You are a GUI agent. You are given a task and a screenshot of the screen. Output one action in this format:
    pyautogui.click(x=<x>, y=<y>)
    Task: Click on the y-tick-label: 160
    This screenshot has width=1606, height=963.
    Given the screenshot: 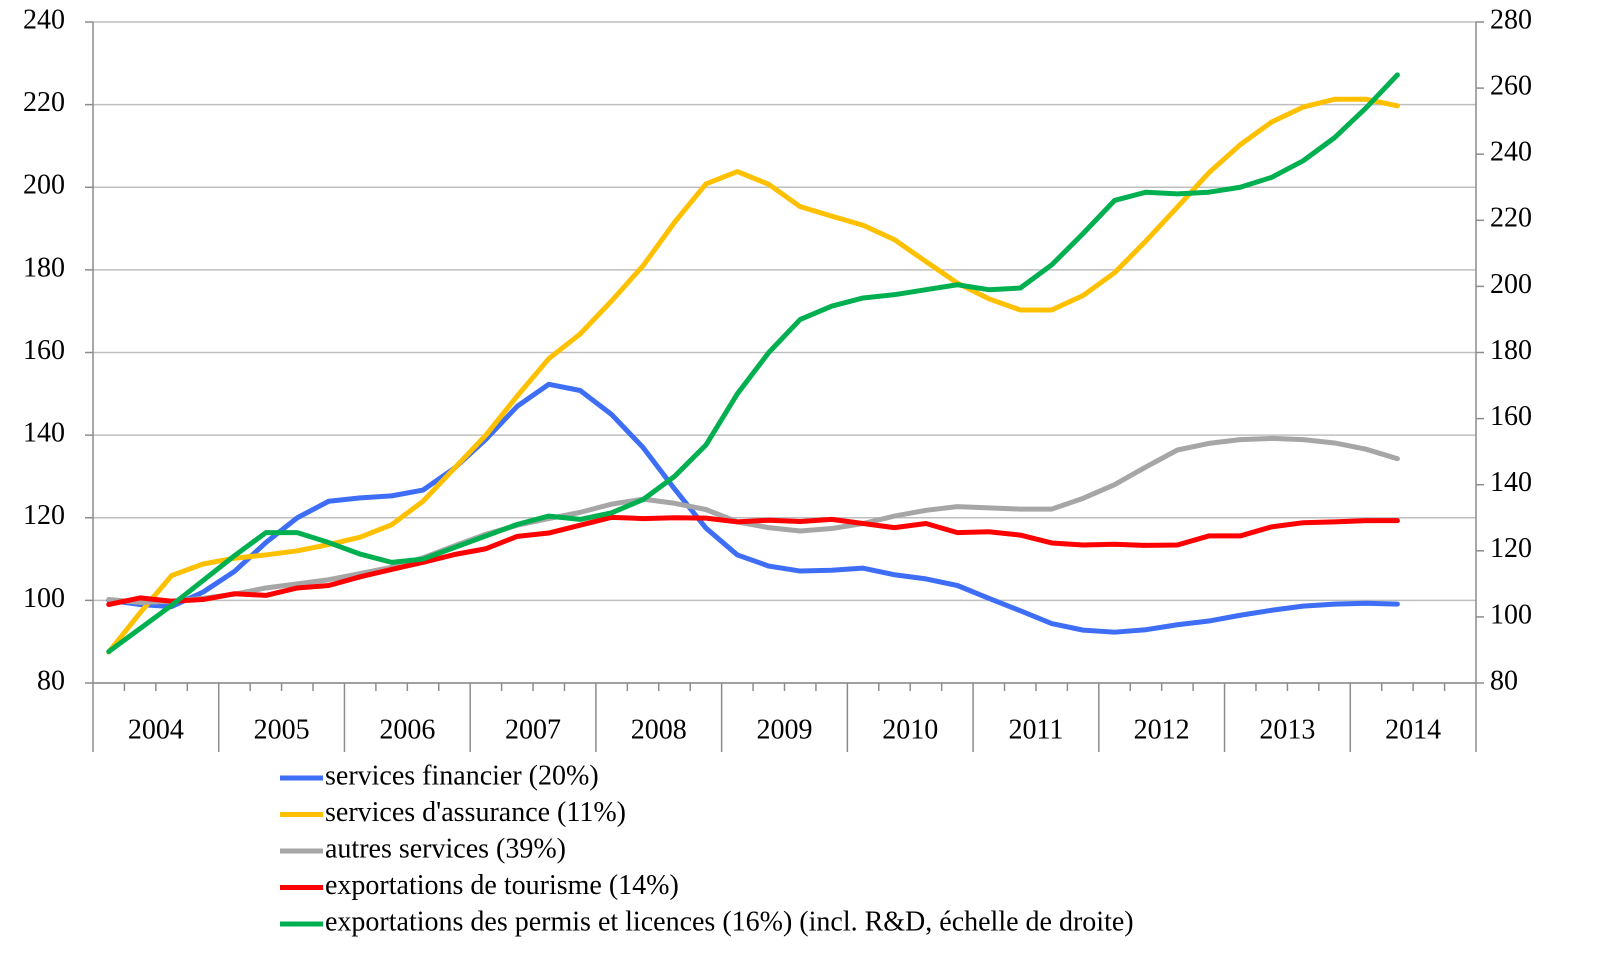 What is the action you would take?
    pyautogui.click(x=44, y=350)
    